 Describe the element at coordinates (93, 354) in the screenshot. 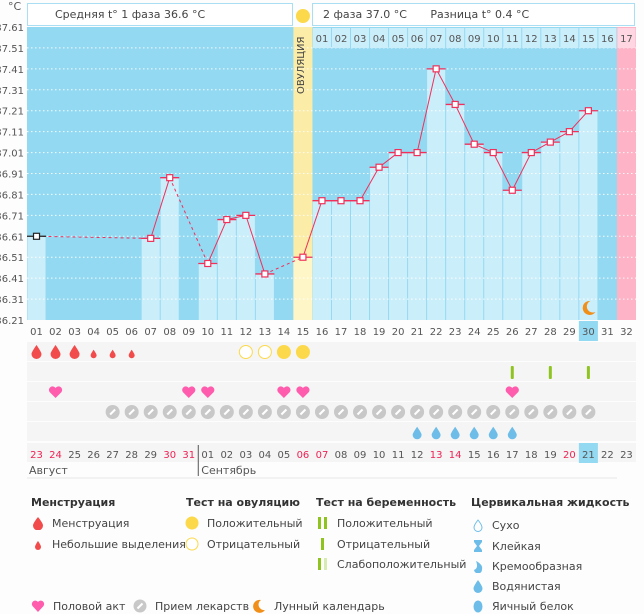

I see `spotting-icon` at that location.